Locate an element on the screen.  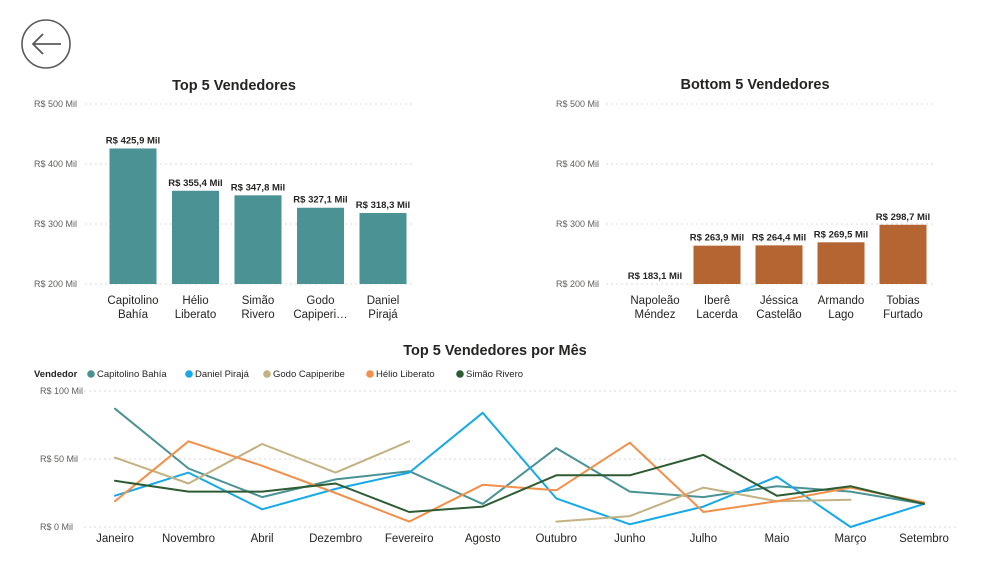
legend-entry: Capitolino Bahía is located at coordinates (132, 374).